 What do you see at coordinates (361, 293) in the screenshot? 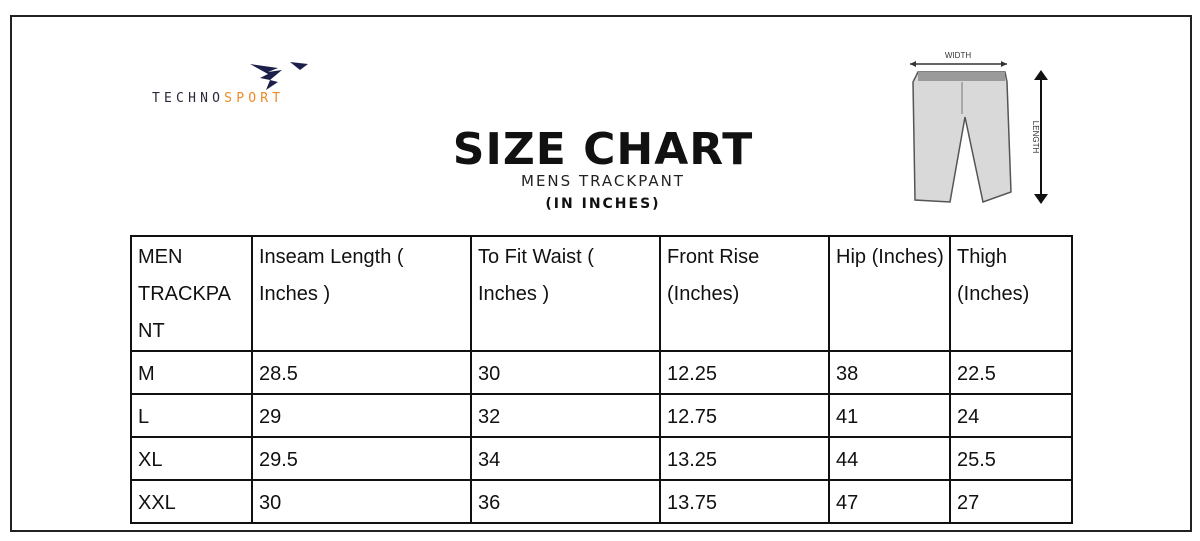
I see `header-cell: Inseam Length ( Inches )` at bounding box center [361, 293].